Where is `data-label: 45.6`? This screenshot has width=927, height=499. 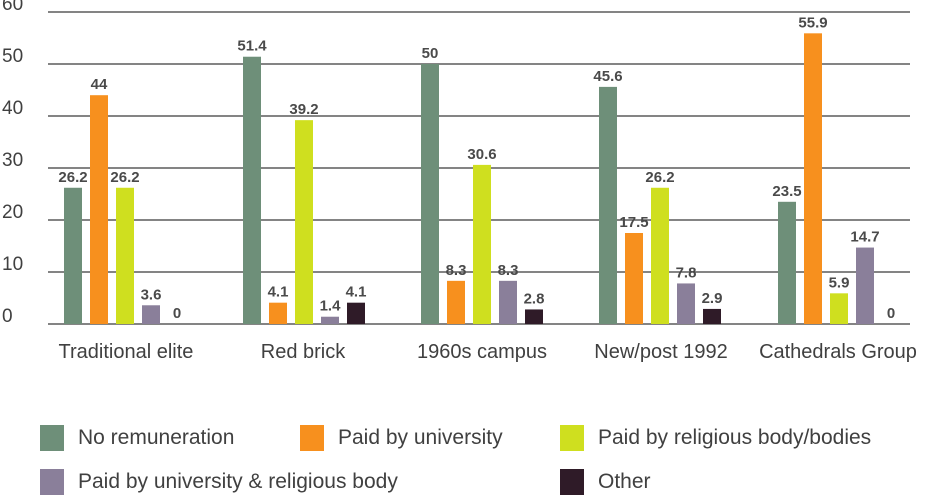 data-label: 45.6 is located at coordinates (607, 76).